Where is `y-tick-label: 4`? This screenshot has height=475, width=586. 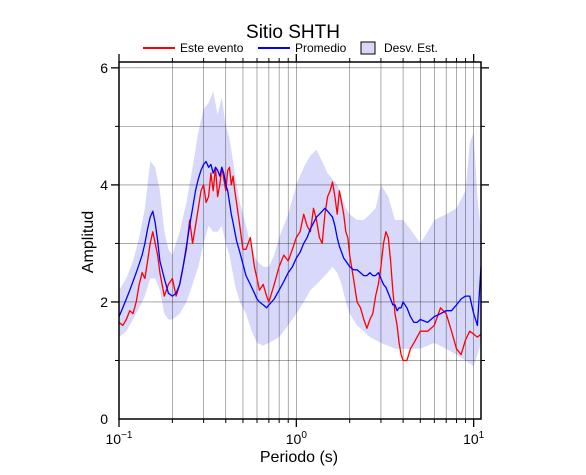 y-tick-label: 4 is located at coordinates (104, 185).